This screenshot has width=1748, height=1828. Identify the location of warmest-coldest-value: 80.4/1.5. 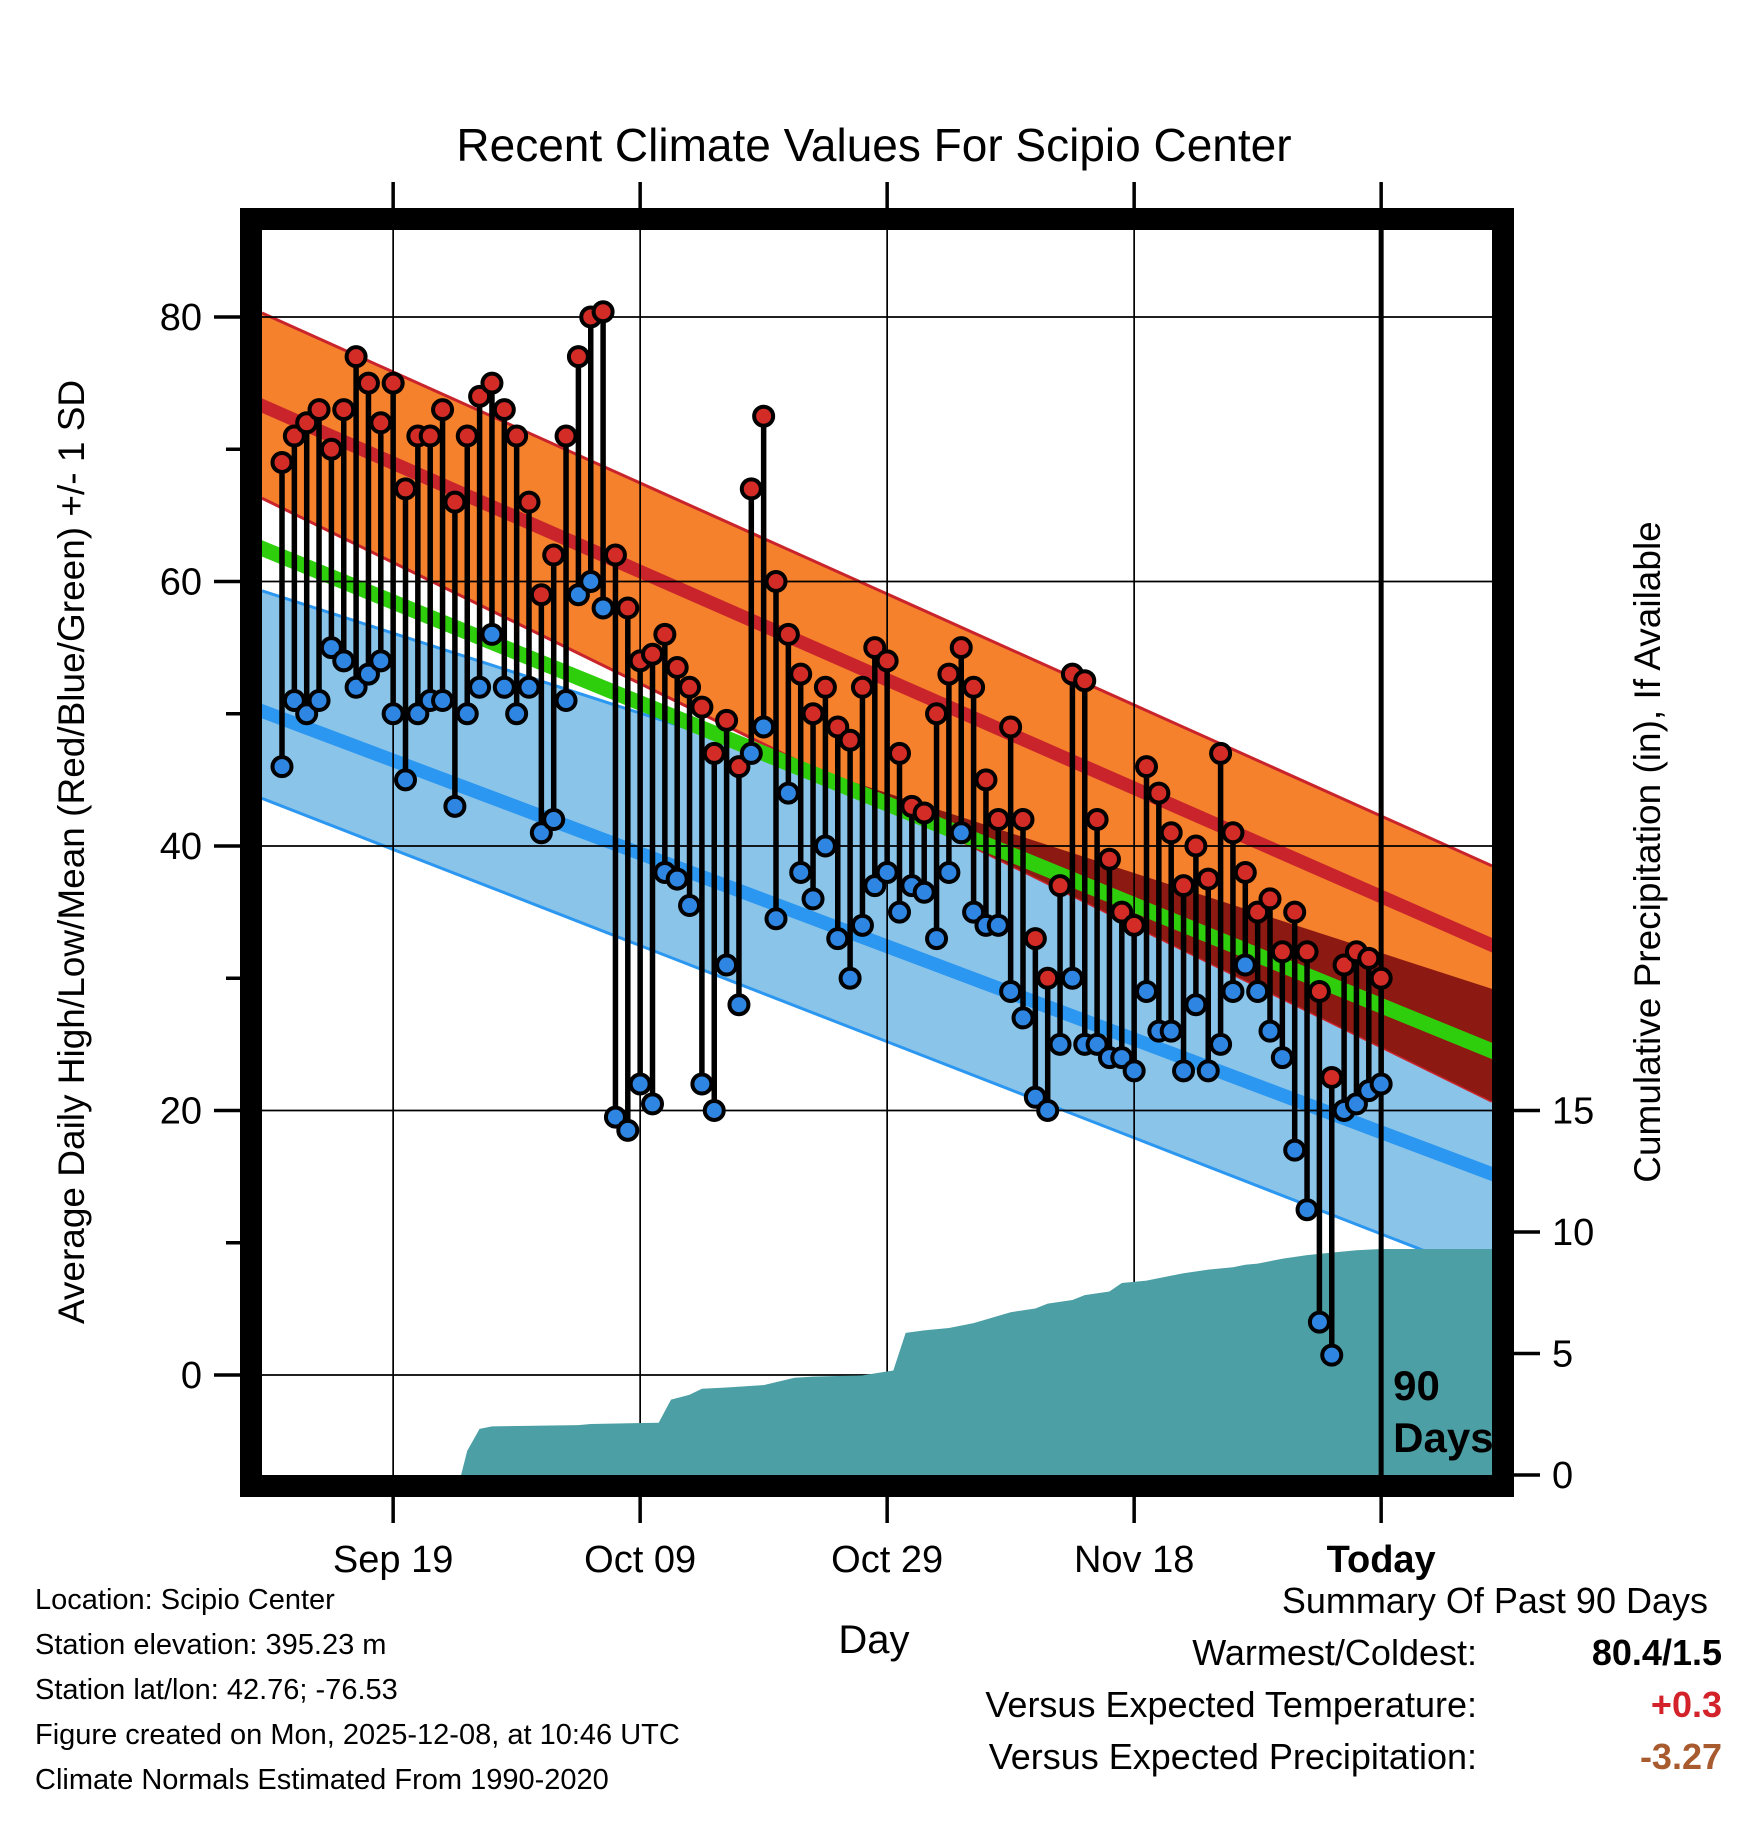
(1656, 1652).